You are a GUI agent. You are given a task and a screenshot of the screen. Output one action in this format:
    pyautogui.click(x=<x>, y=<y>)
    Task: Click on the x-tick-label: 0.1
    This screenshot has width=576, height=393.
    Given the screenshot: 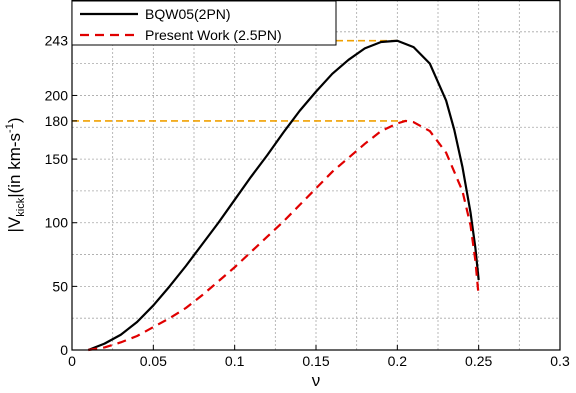 What is the action you would take?
    pyautogui.click(x=235, y=361)
    